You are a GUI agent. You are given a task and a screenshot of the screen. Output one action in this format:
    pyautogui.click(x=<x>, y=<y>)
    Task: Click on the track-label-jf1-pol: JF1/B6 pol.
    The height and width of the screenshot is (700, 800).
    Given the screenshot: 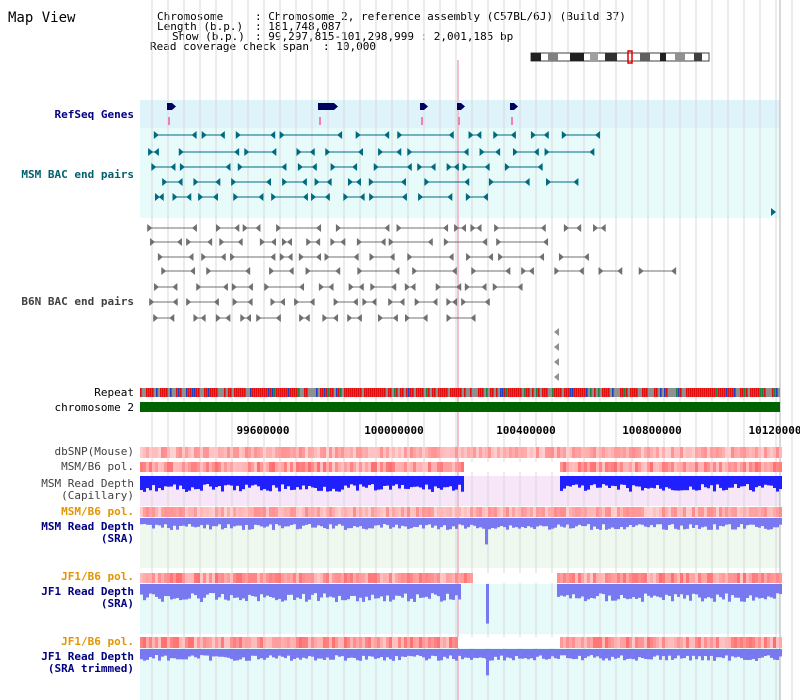 What is the action you would take?
    pyautogui.click(x=97, y=576)
    